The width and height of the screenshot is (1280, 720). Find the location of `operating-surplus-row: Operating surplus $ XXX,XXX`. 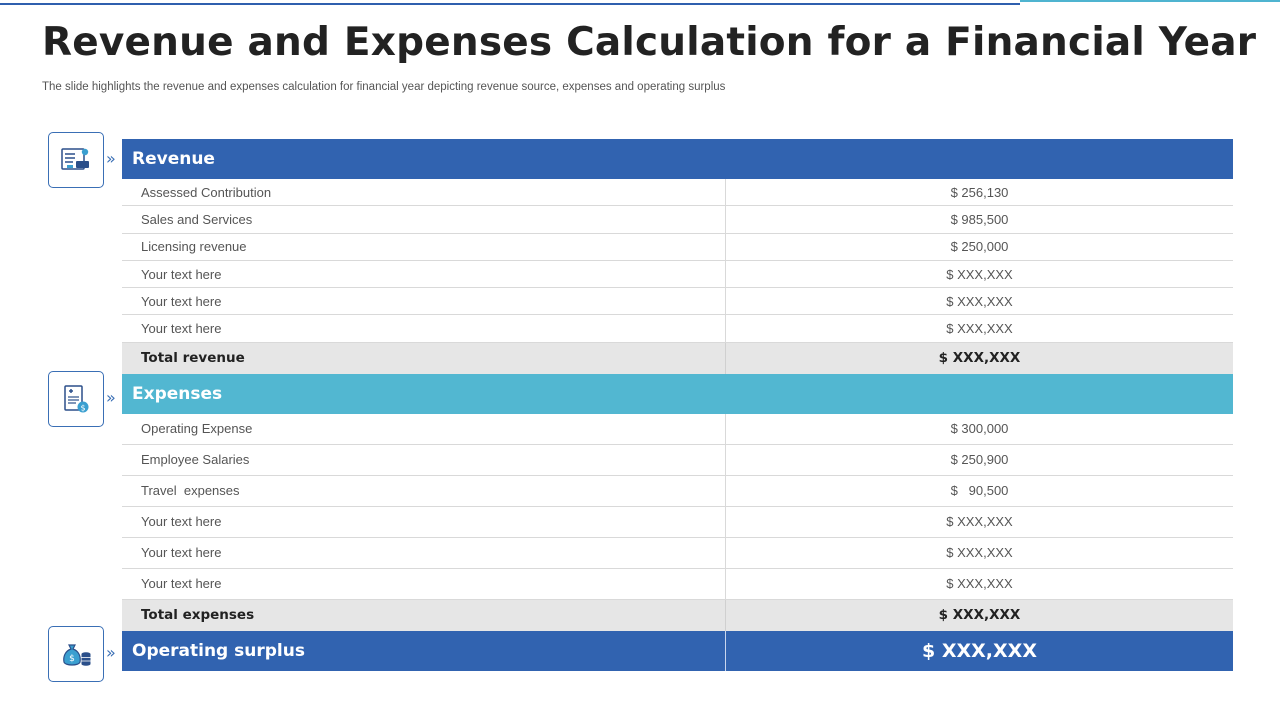

operating-surplus-row: Operating surplus $ XXX,XXX is located at coordinates (677, 650).